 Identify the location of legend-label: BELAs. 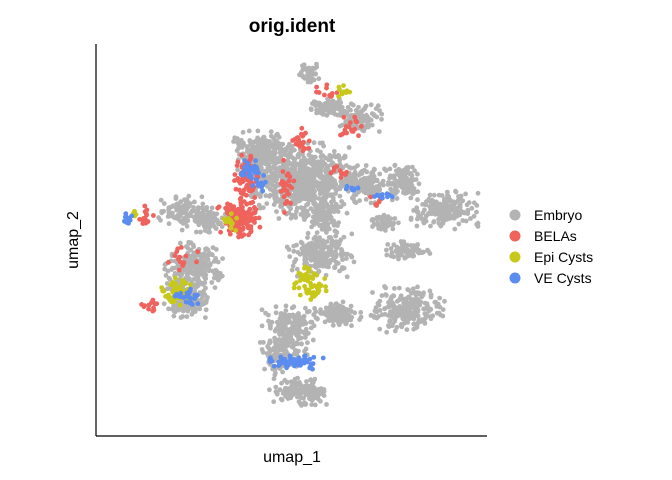
(555, 236).